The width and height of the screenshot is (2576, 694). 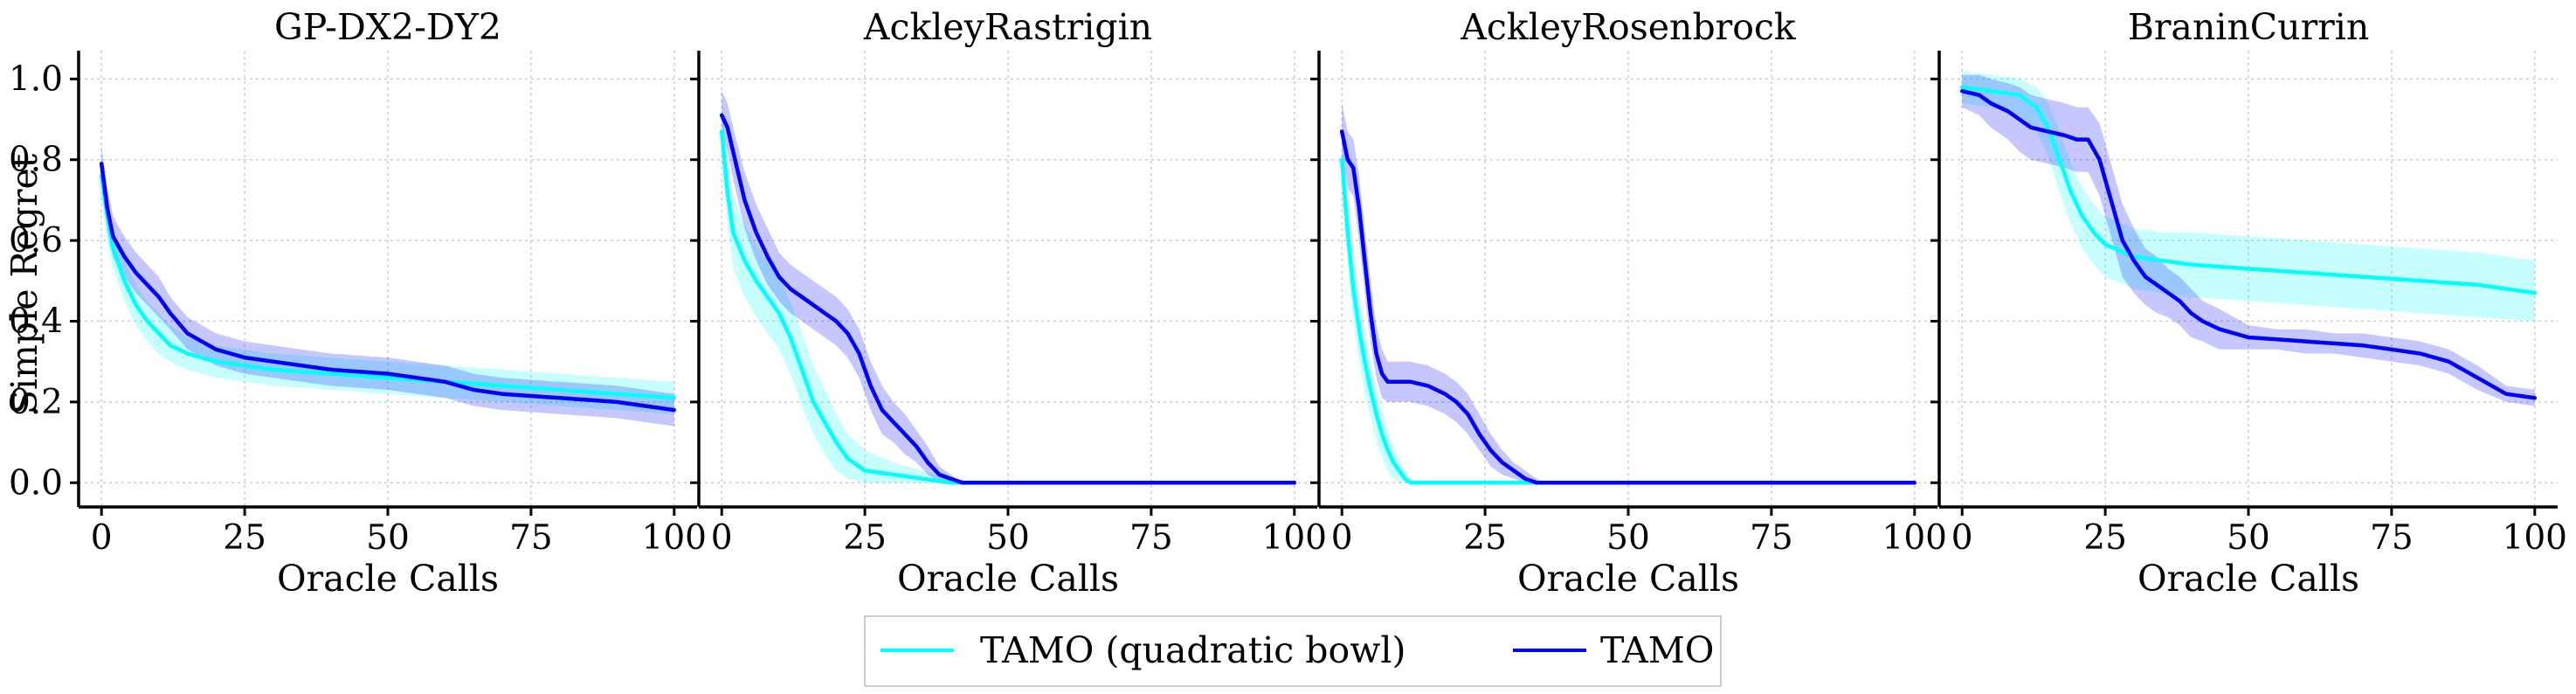 I want to click on y-tick-label: 0.0, so click(x=36, y=483).